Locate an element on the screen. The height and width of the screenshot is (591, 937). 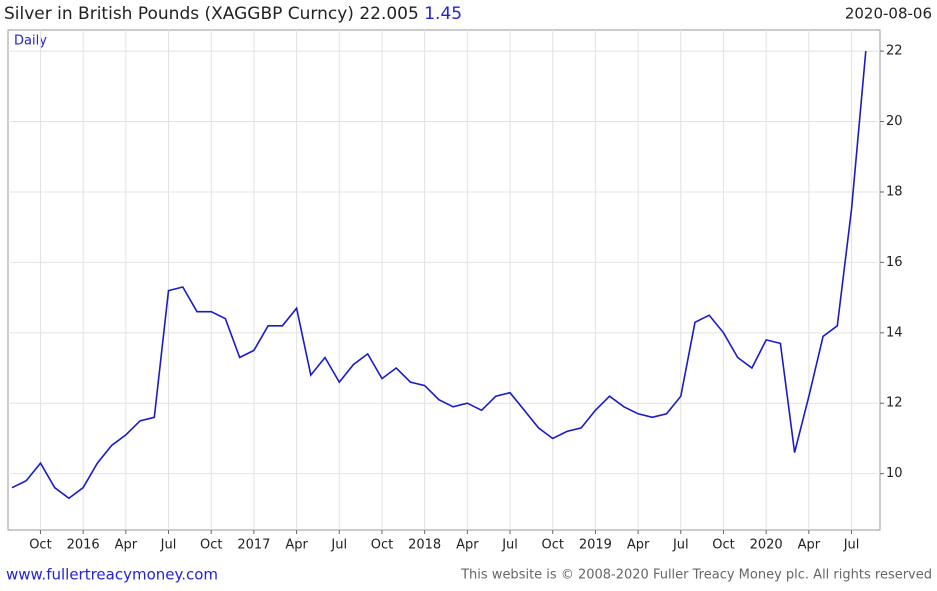
change: 1.45 is located at coordinates (443, 14).